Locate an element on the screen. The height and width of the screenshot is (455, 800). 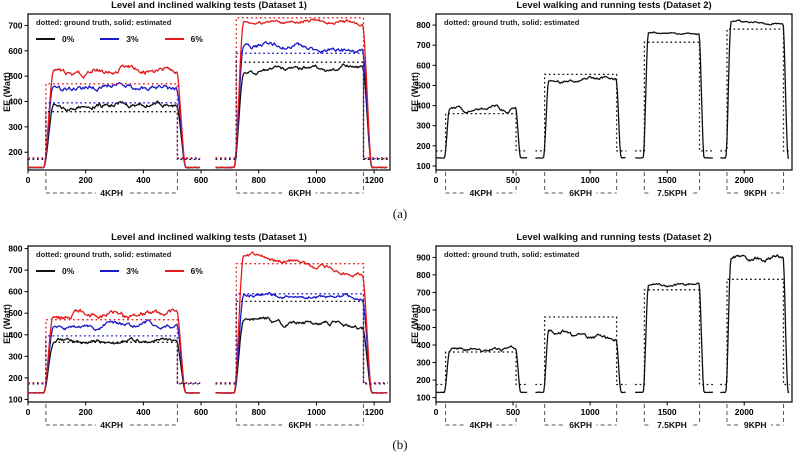
caption-a: (a) is located at coordinates (400, 213).